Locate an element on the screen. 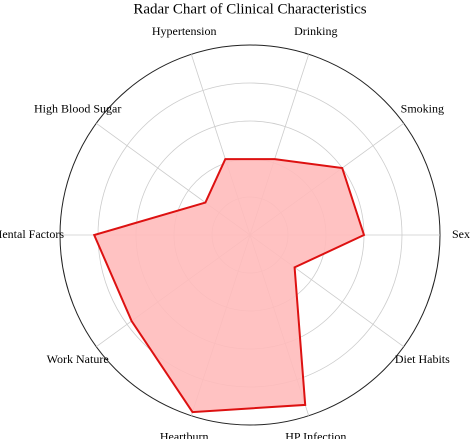 This screenshot has width=471, height=439. chart-title: Radar Chart of Clinical Characteristics is located at coordinates (249, 9).